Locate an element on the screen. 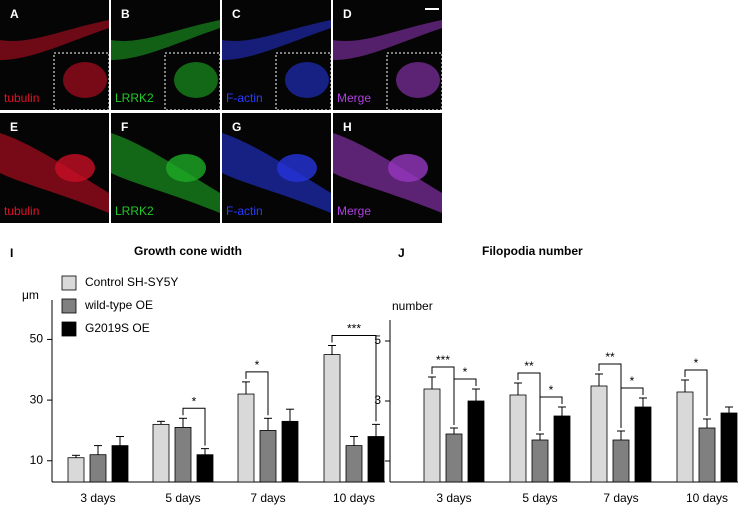  panel-letter: F is located at coordinates (124, 127).